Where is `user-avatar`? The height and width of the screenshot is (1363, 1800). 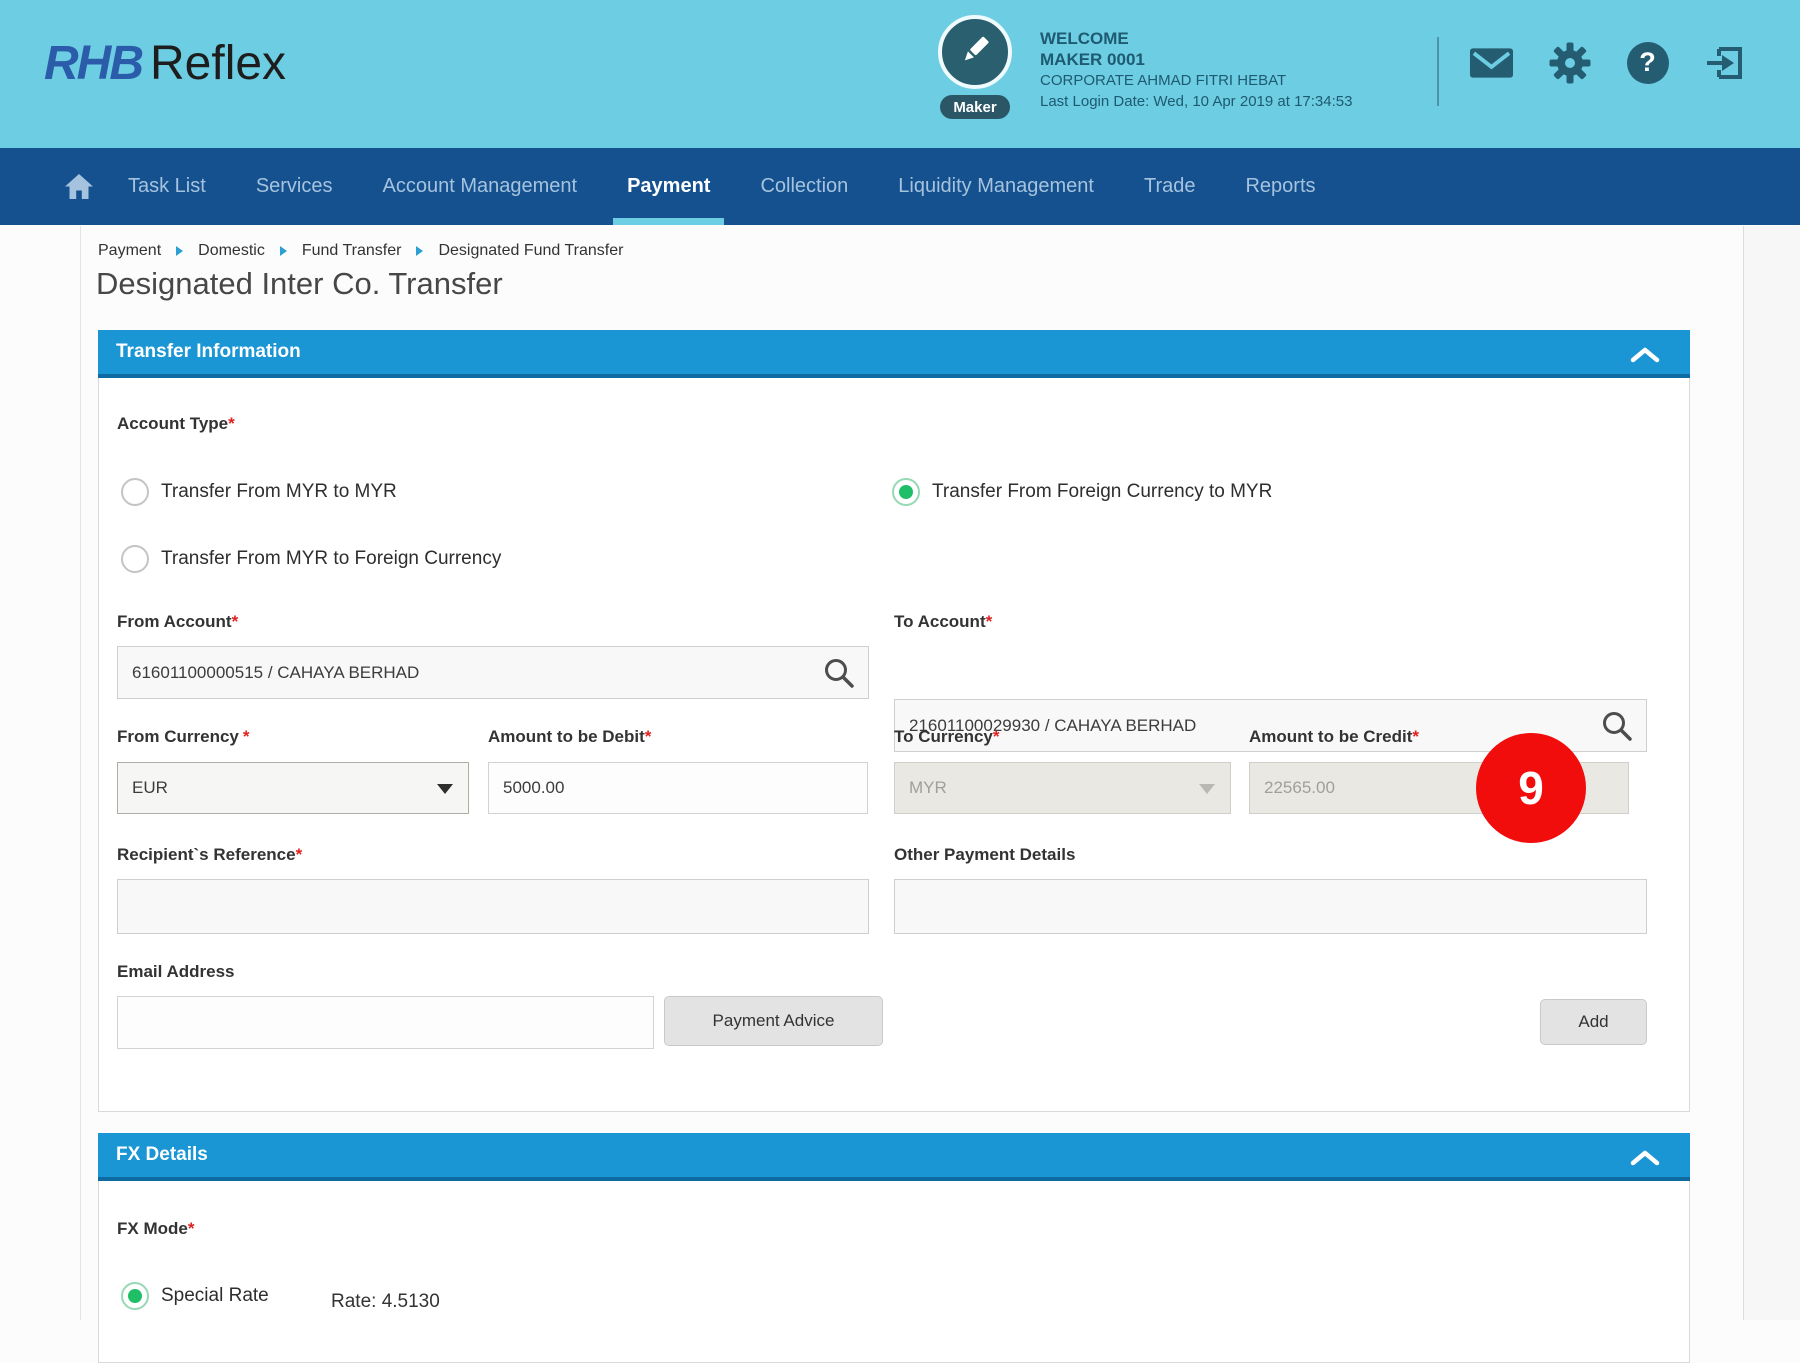
user-avatar is located at coordinates (975, 52).